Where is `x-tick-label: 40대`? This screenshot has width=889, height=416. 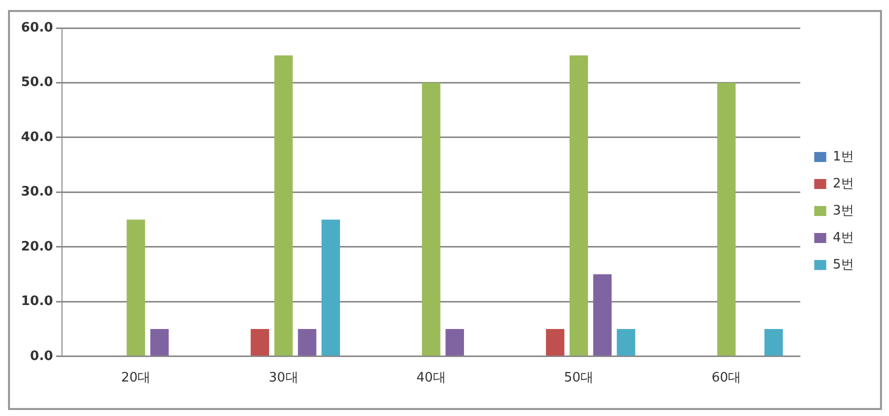
x-tick-label: 40대 is located at coordinates (431, 378).